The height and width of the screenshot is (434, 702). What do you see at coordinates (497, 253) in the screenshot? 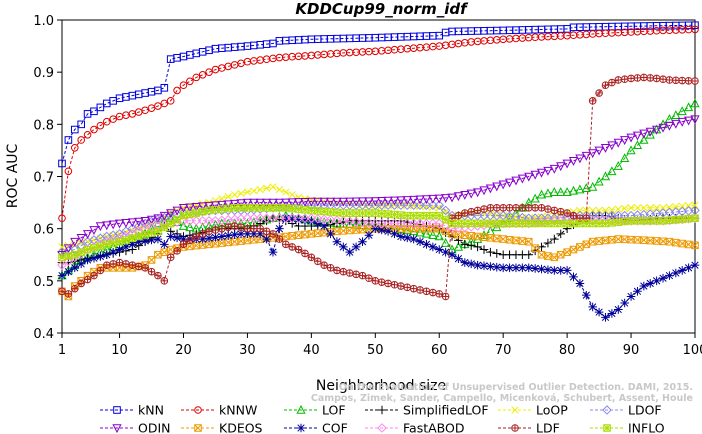
I see `point-simplifiedlof` at bounding box center [497, 253].